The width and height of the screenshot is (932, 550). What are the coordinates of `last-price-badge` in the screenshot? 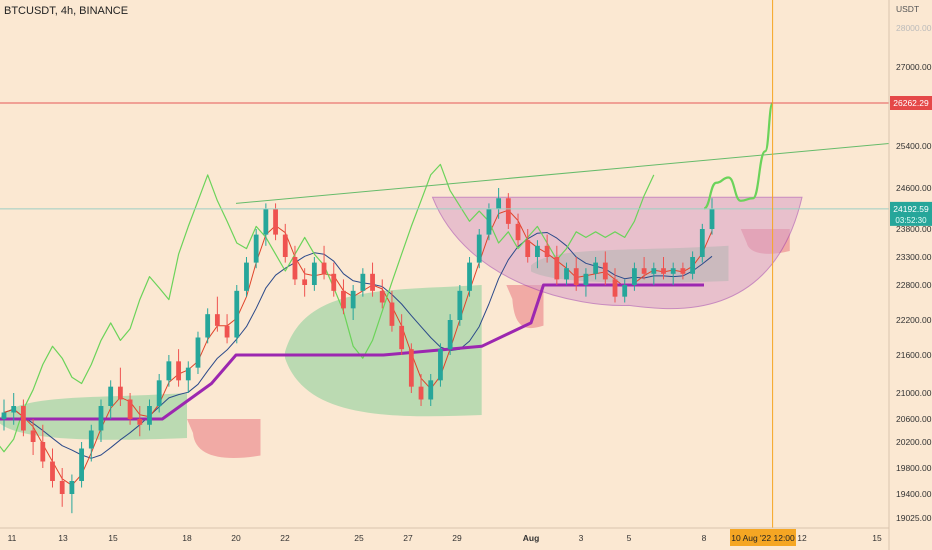 It's located at (911, 213).